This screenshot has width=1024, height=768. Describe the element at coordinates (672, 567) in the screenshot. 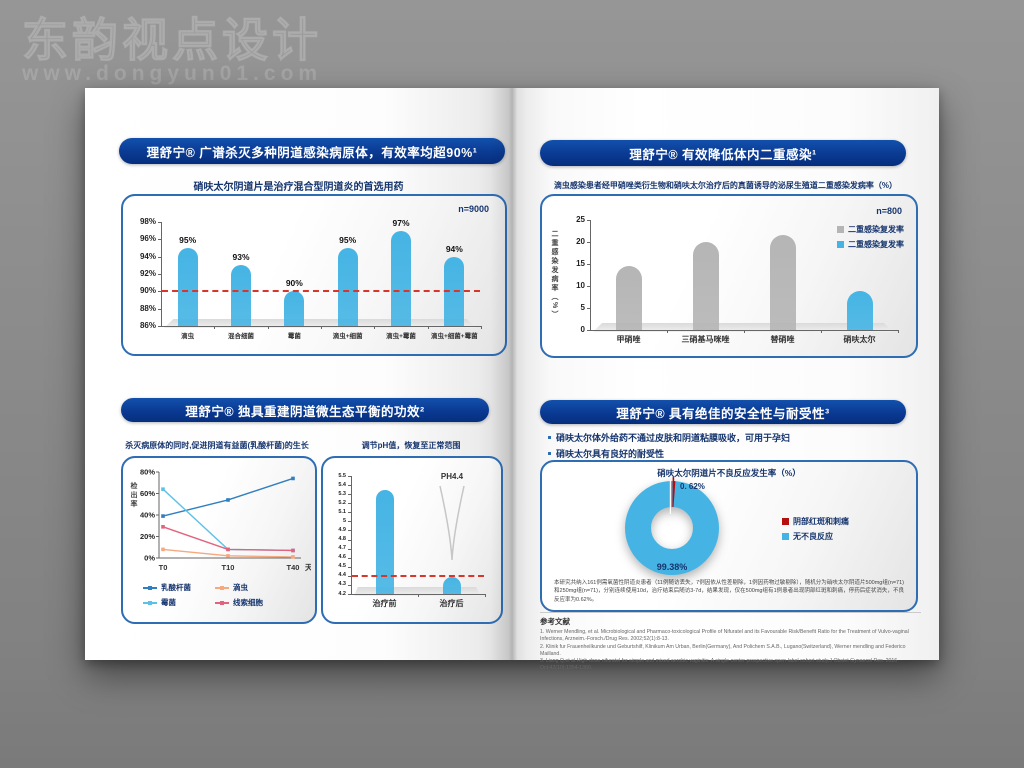

I see `donut-main-slice-label: 99.38%` at that location.